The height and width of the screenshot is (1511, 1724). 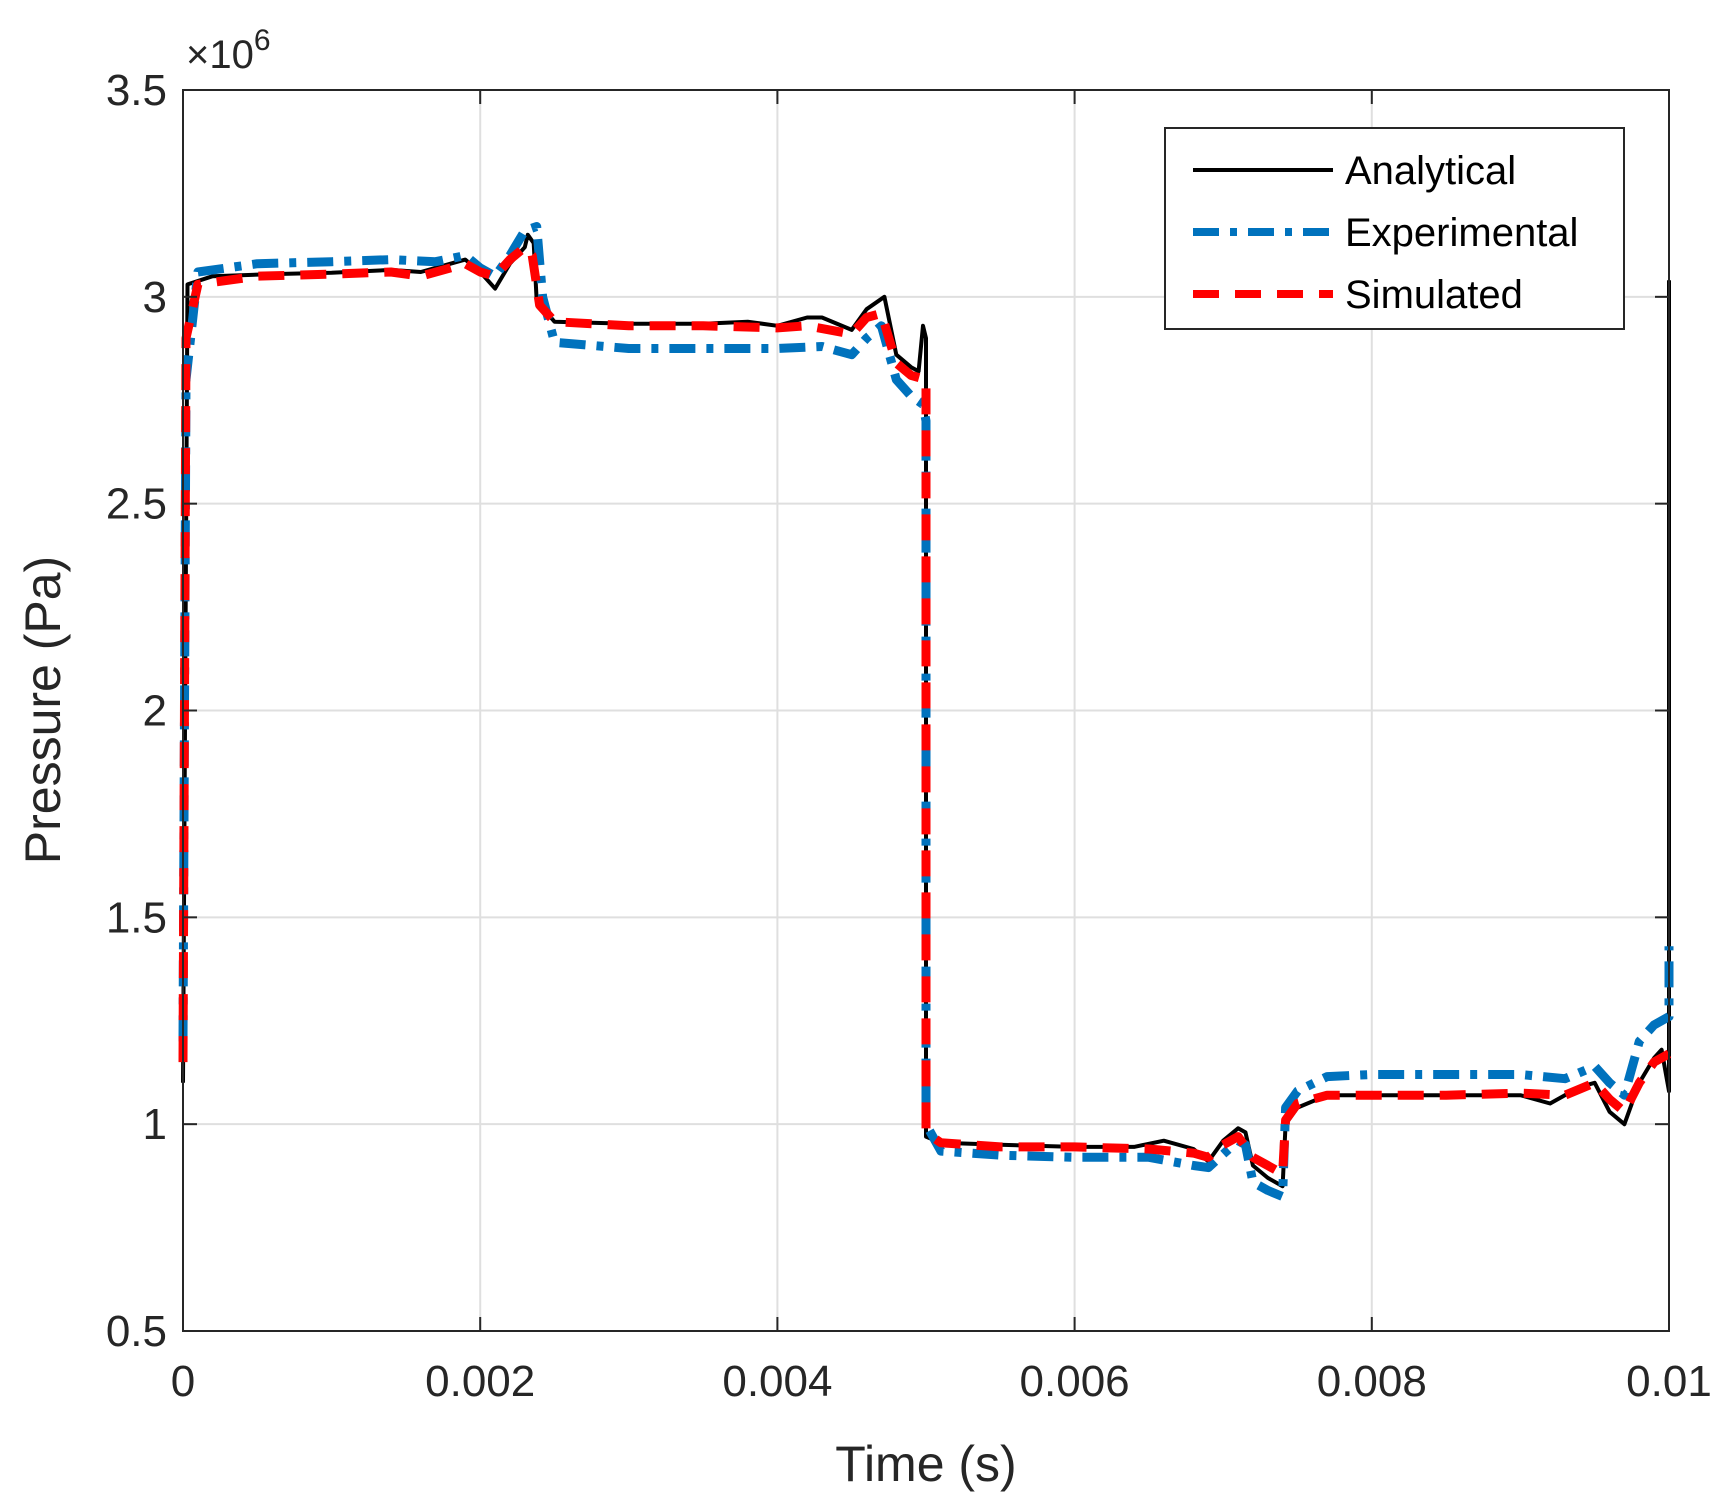 What do you see at coordinates (1669, 1381) in the screenshot?
I see `x-tick-label: 0.01` at bounding box center [1669, 1381].